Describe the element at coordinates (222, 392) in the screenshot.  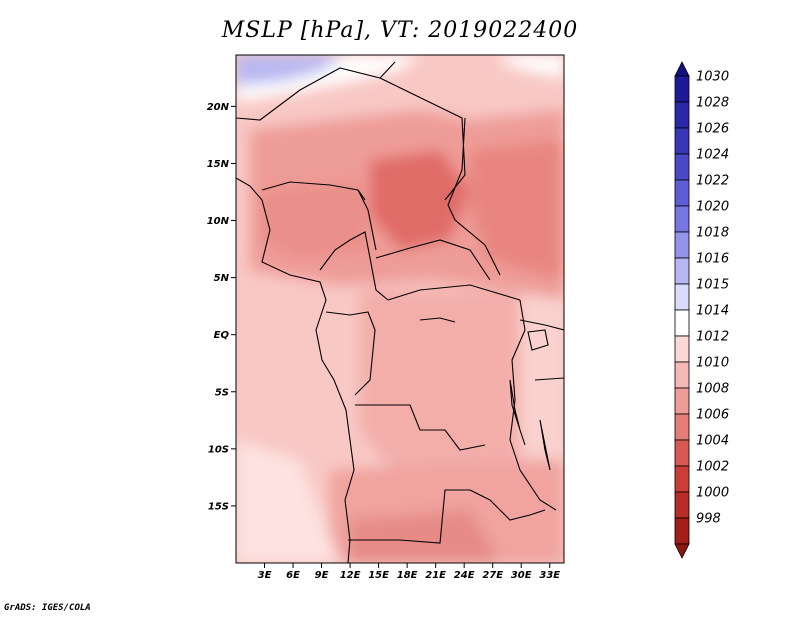
I see `lat-tick-label: 5S` at that location.